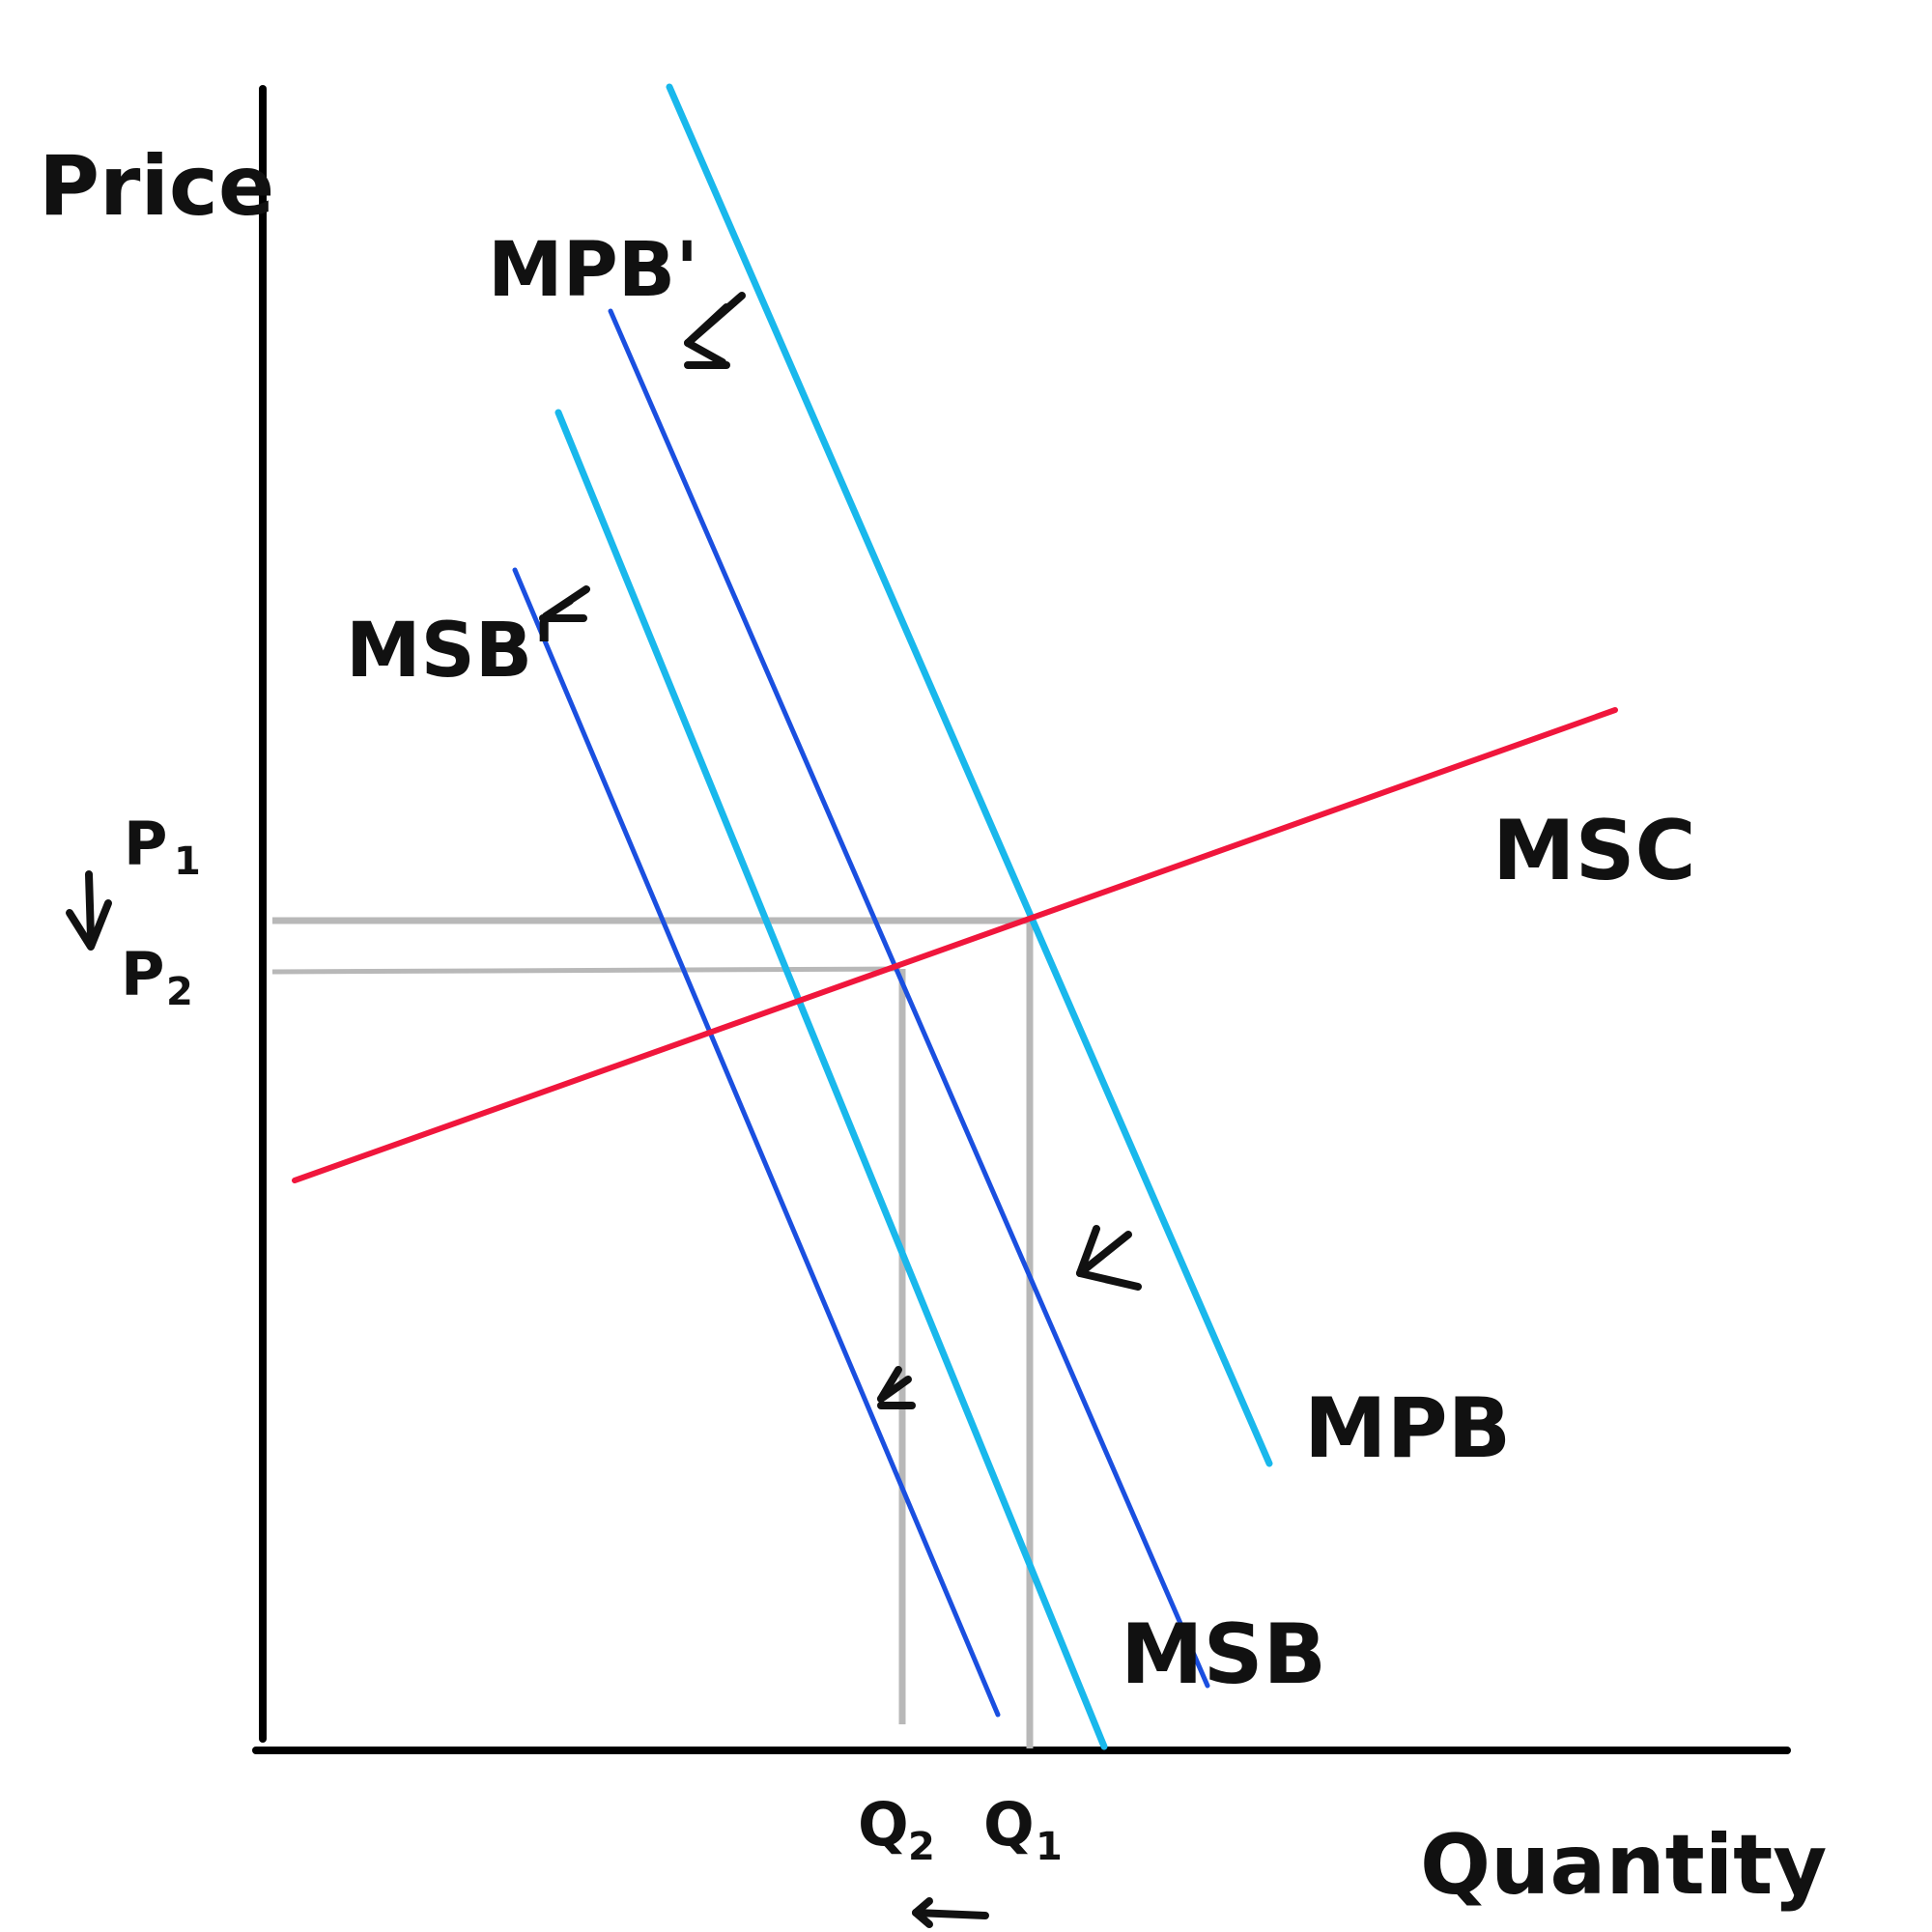  Describe the element at coordinates (586, 970) in the screenshot. I see `guide-p2-horizontal` at that location.